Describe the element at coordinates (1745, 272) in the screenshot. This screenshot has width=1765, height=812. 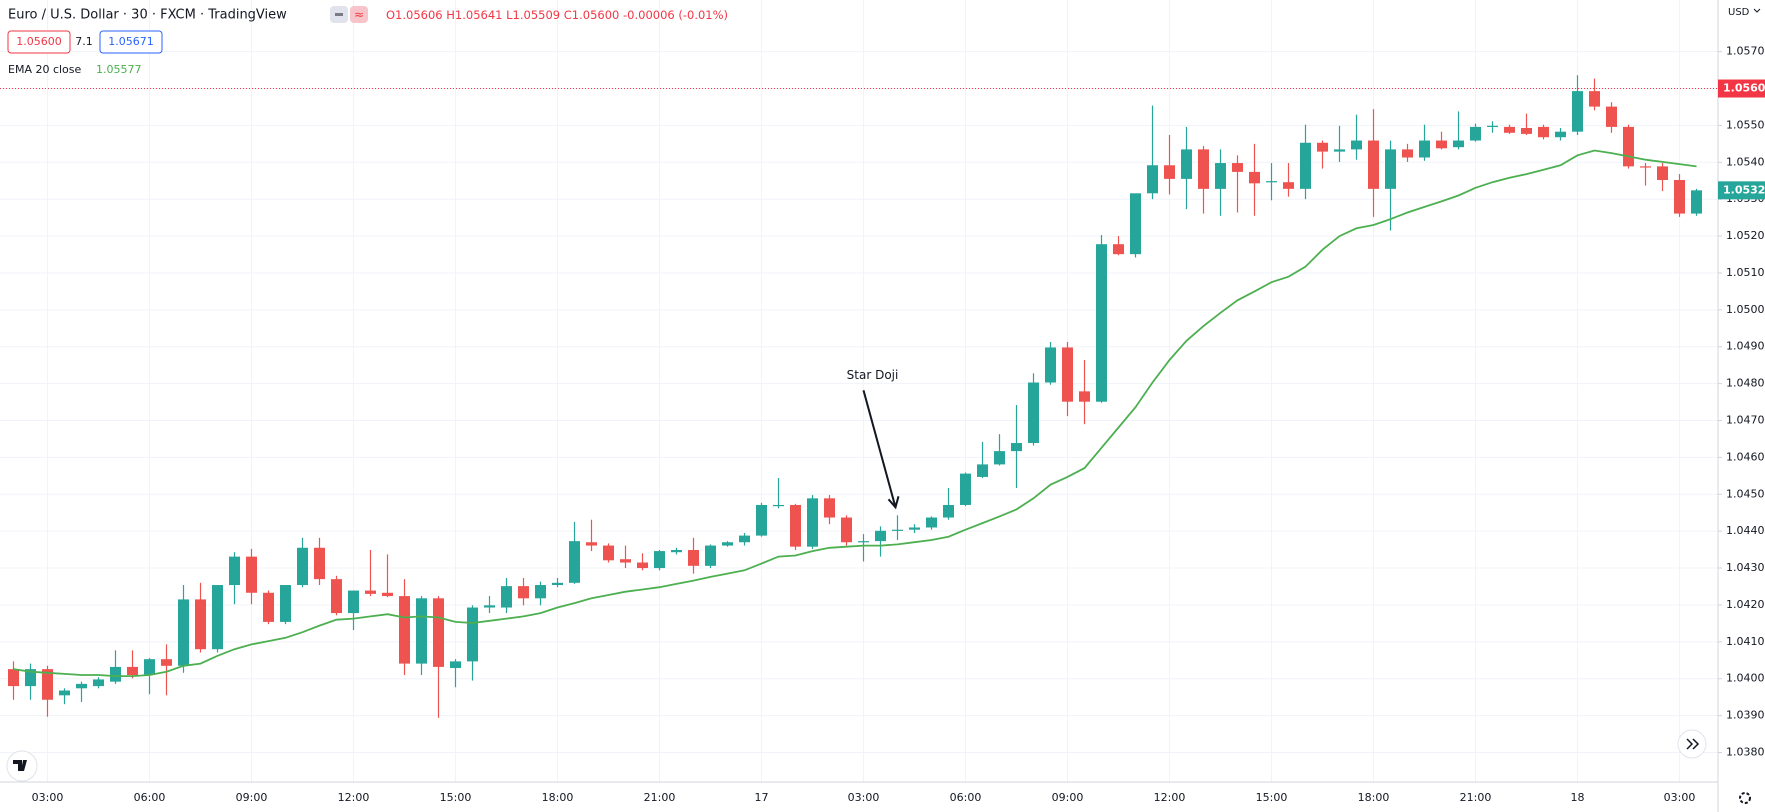
I see `y-tick-label: 1.05100` at that location.